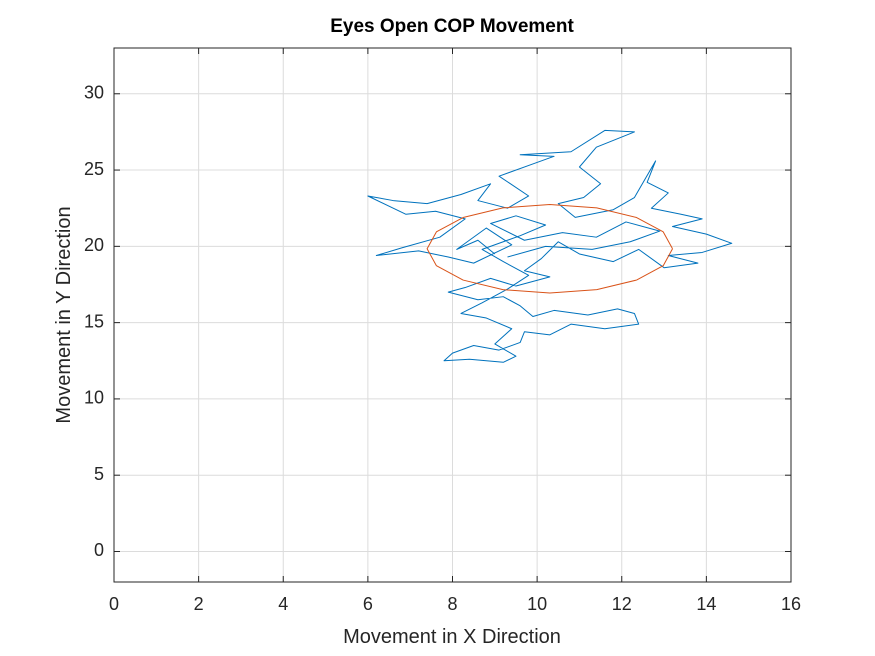 Image resolution: width=875 pixels, height=656 pixels. I want to click on x-tick-label: 6, so click(368, 604).